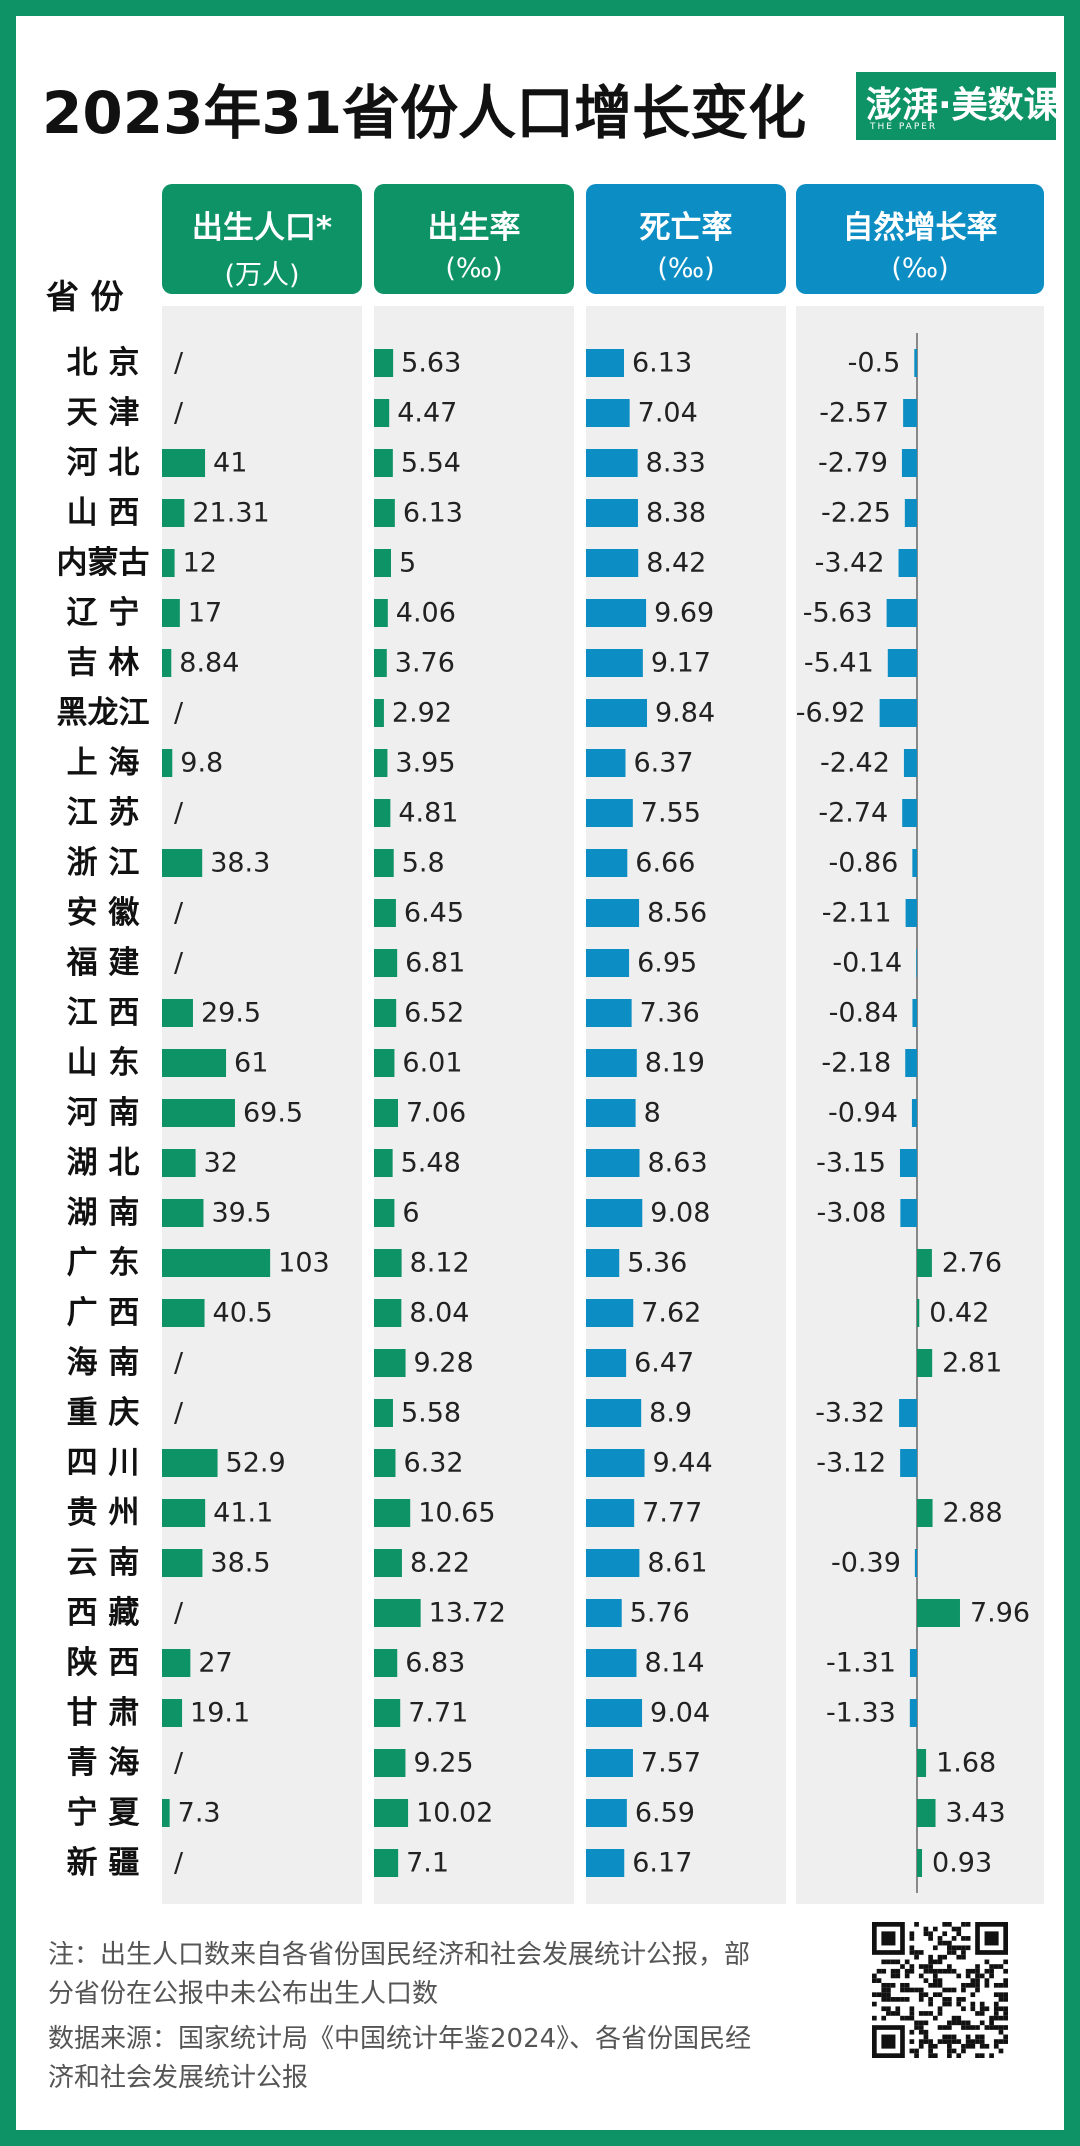  What do you see at coordinates (863, 1113) in the screenshot?
I see `growth-value-label: -0.94` at bounding box center [863, 1113].